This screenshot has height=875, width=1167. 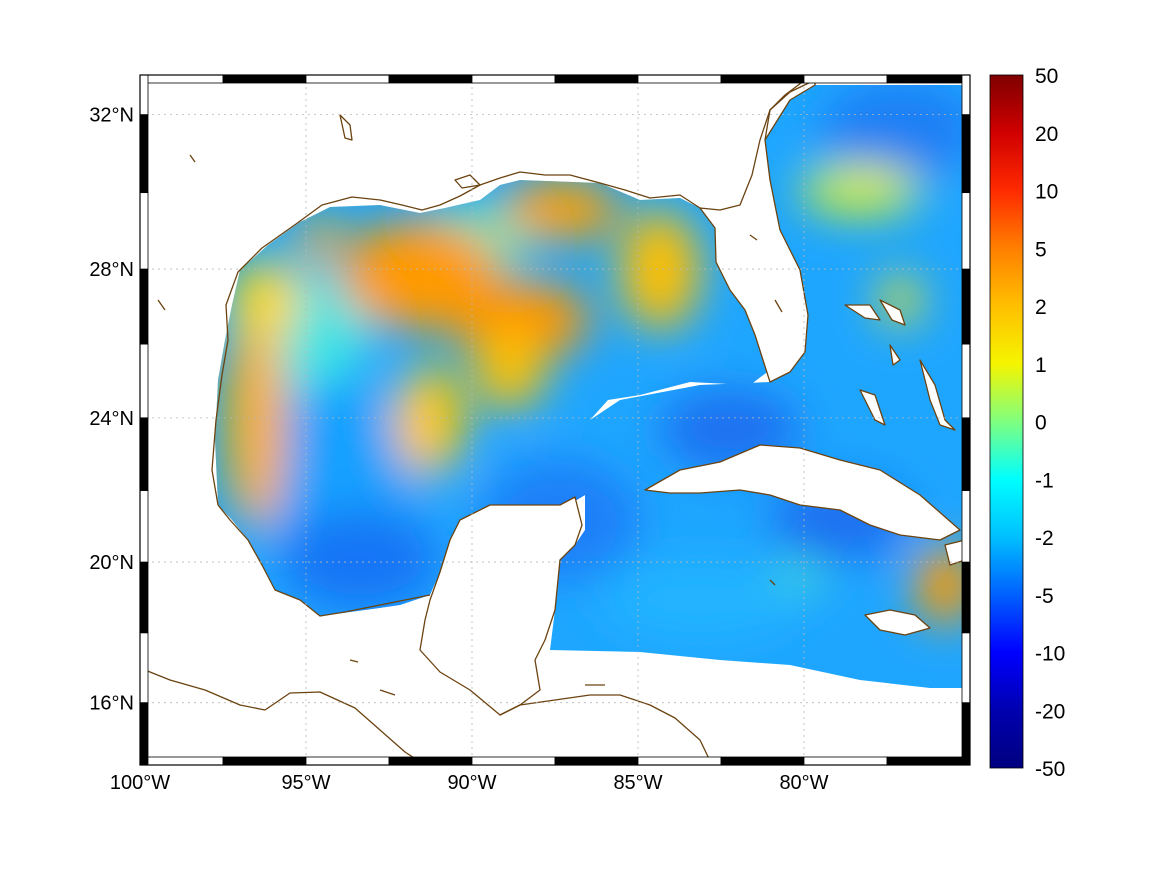 I want to click on colorbar-tick-label: -50, so click(x=1050, y=769).